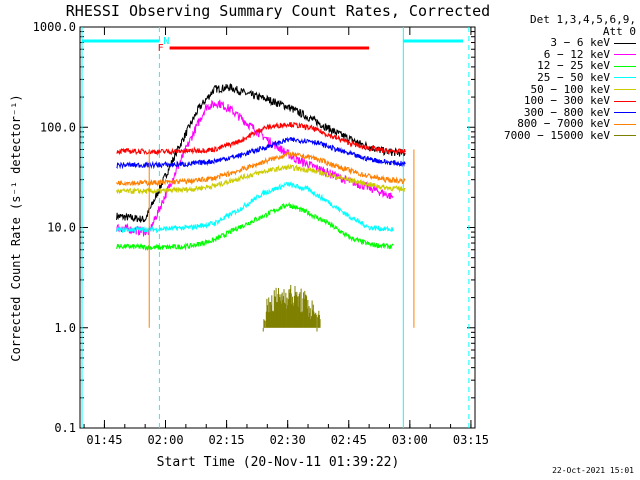  I want to click on legend-item: 3 − 6 keV, so click(556, 43).